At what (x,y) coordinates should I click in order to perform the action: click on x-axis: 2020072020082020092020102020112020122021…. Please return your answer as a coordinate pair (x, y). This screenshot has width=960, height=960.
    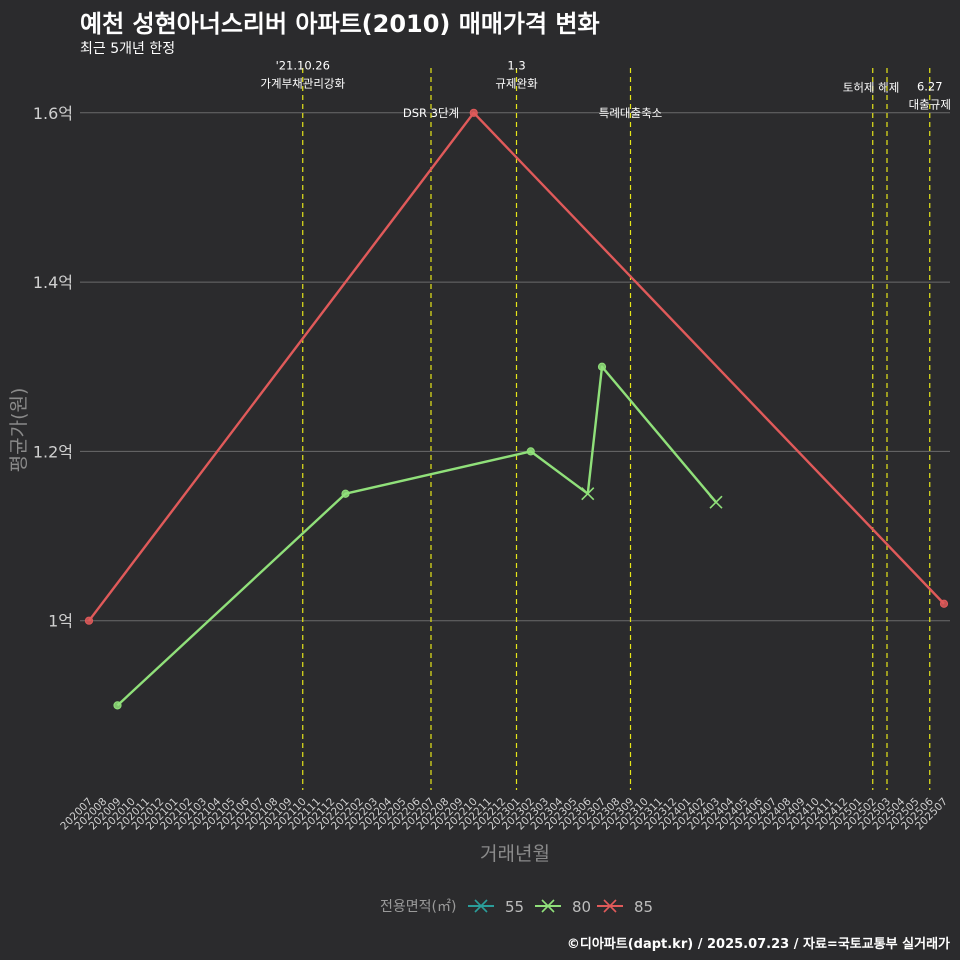
    Looking at the image, I should click on (504, 813).